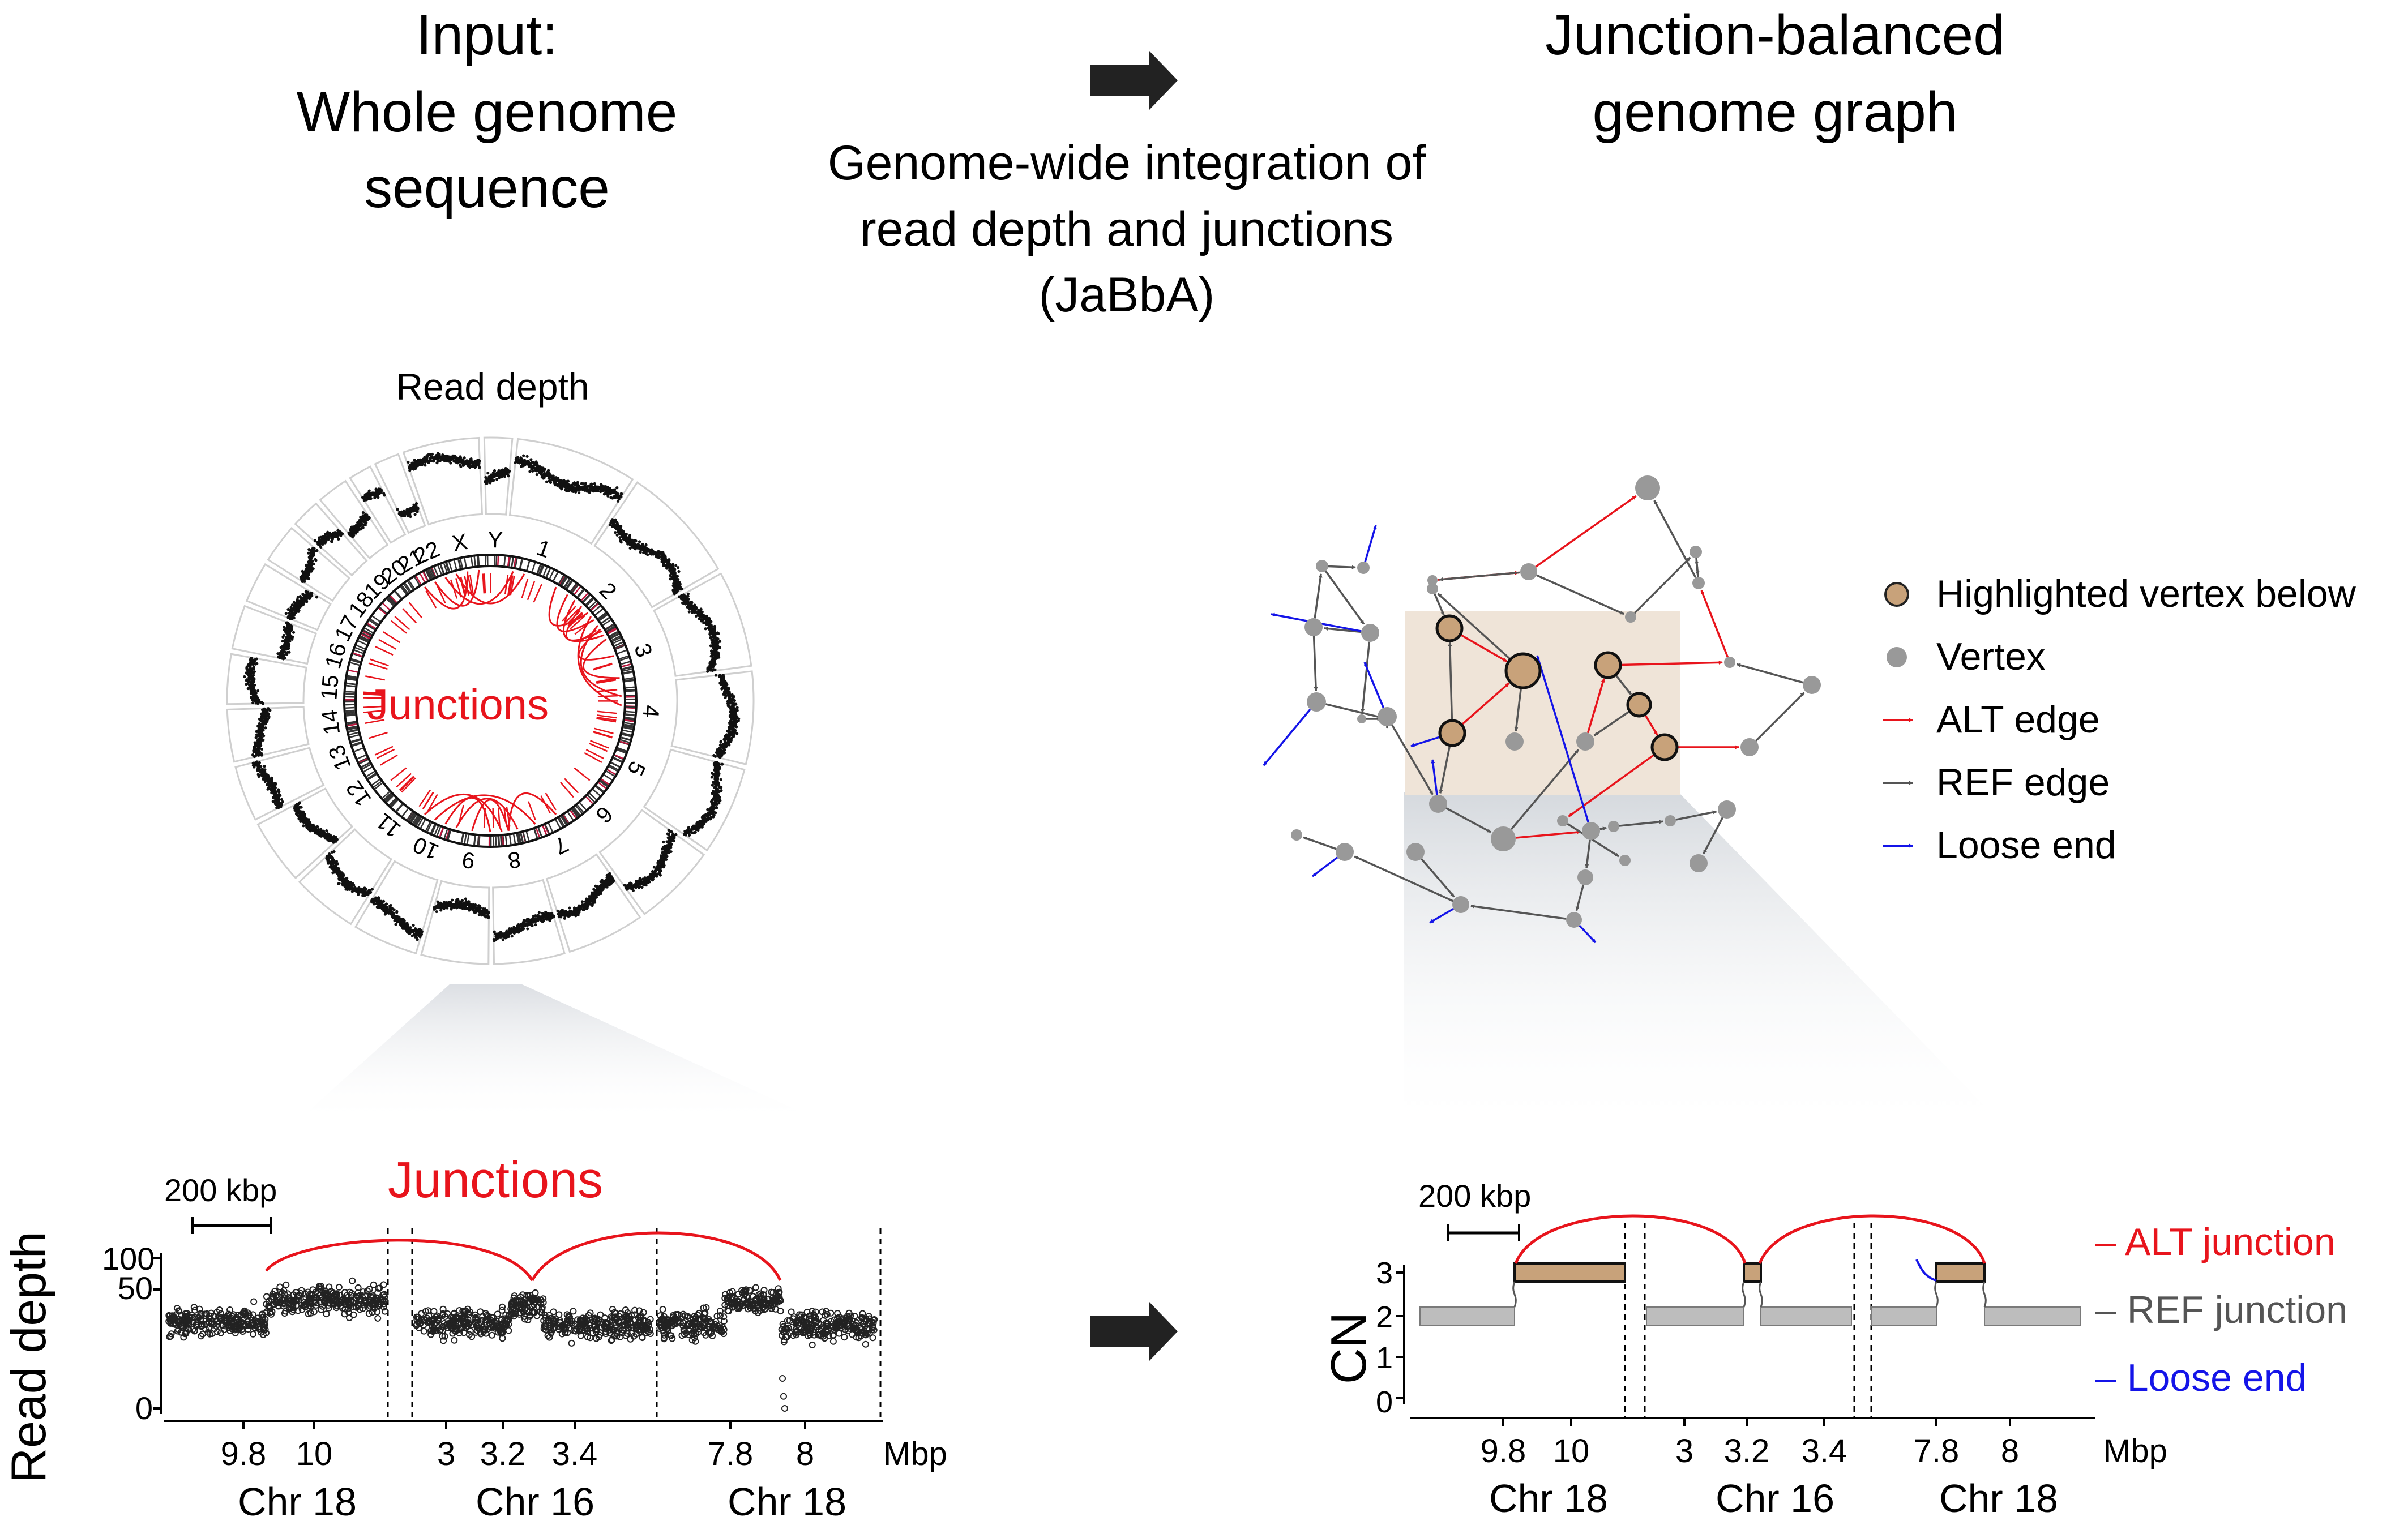 Image resolution: width=2408 pixels, height=1538 pixels. What do you see at coordinates (535, 1502) in the screenshot?
I see `left-p2-chrom: Chr 16` at bounding box center [535, 1502].